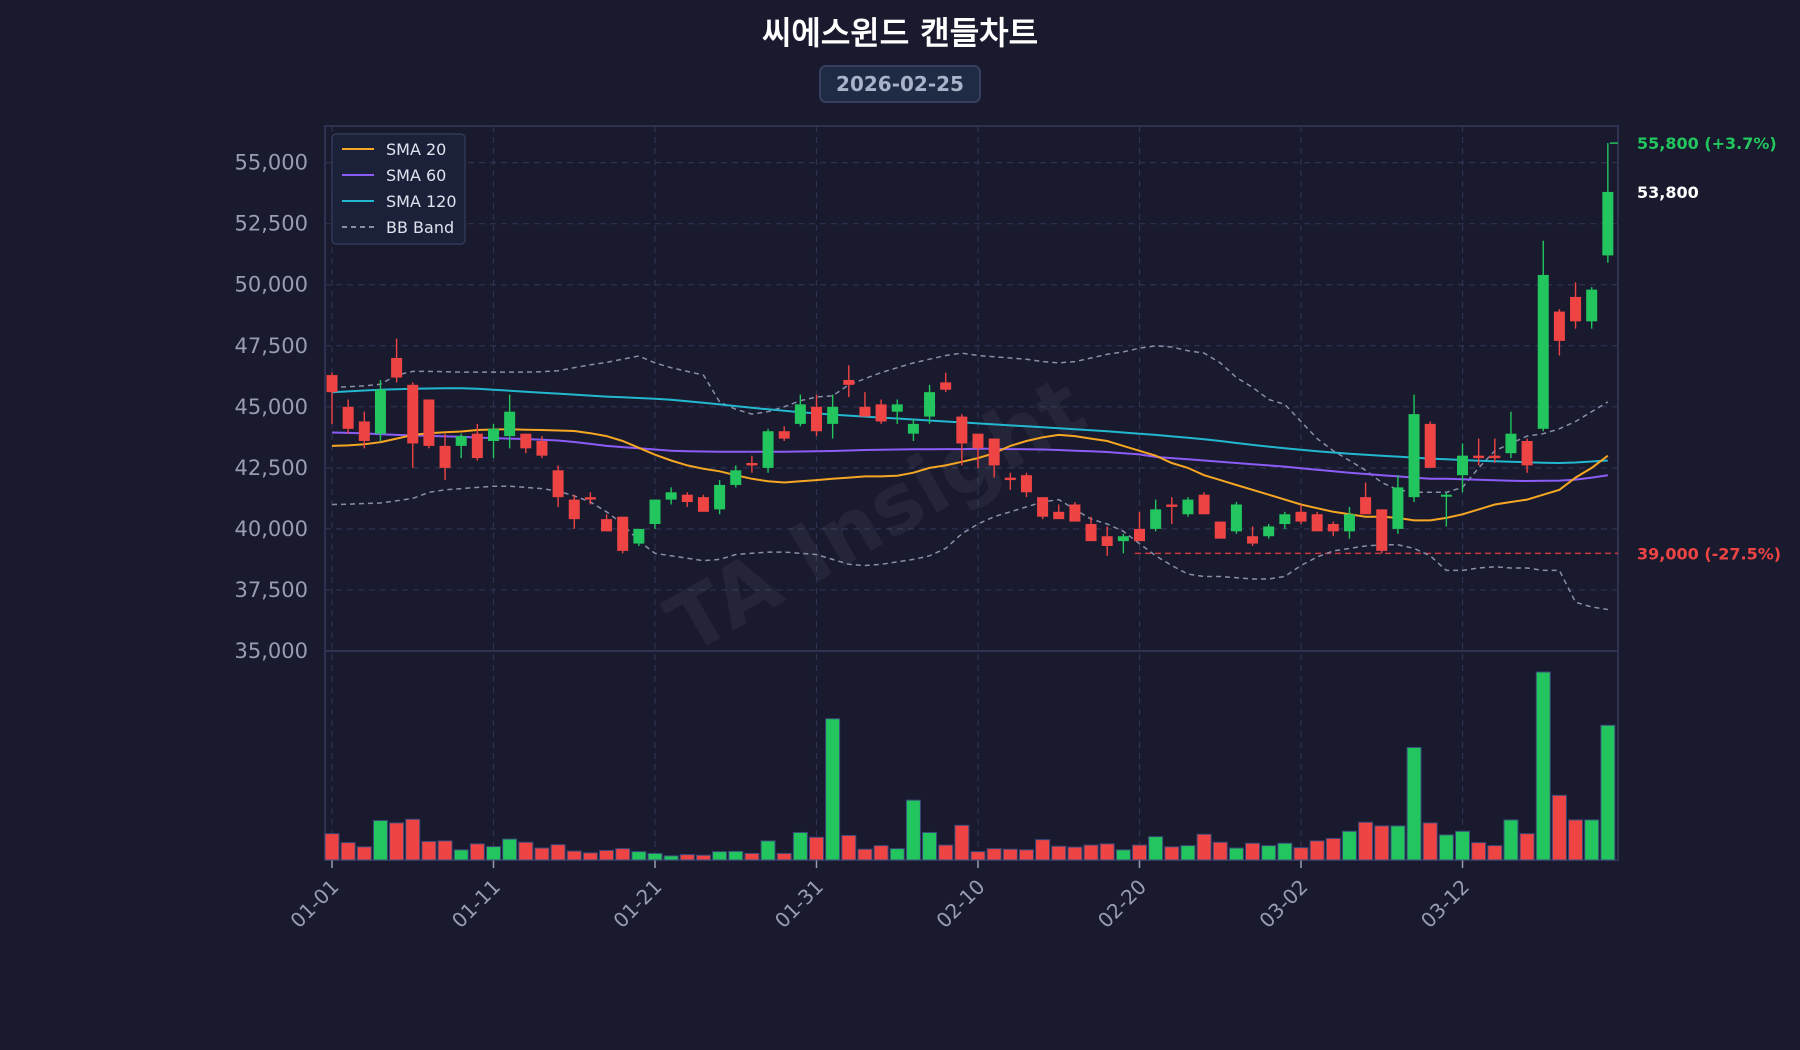 The image size is (1800, 1050). Describe the element at coordinates (900, 84) in the screenshot. I see `subtitle-badge` at that location.